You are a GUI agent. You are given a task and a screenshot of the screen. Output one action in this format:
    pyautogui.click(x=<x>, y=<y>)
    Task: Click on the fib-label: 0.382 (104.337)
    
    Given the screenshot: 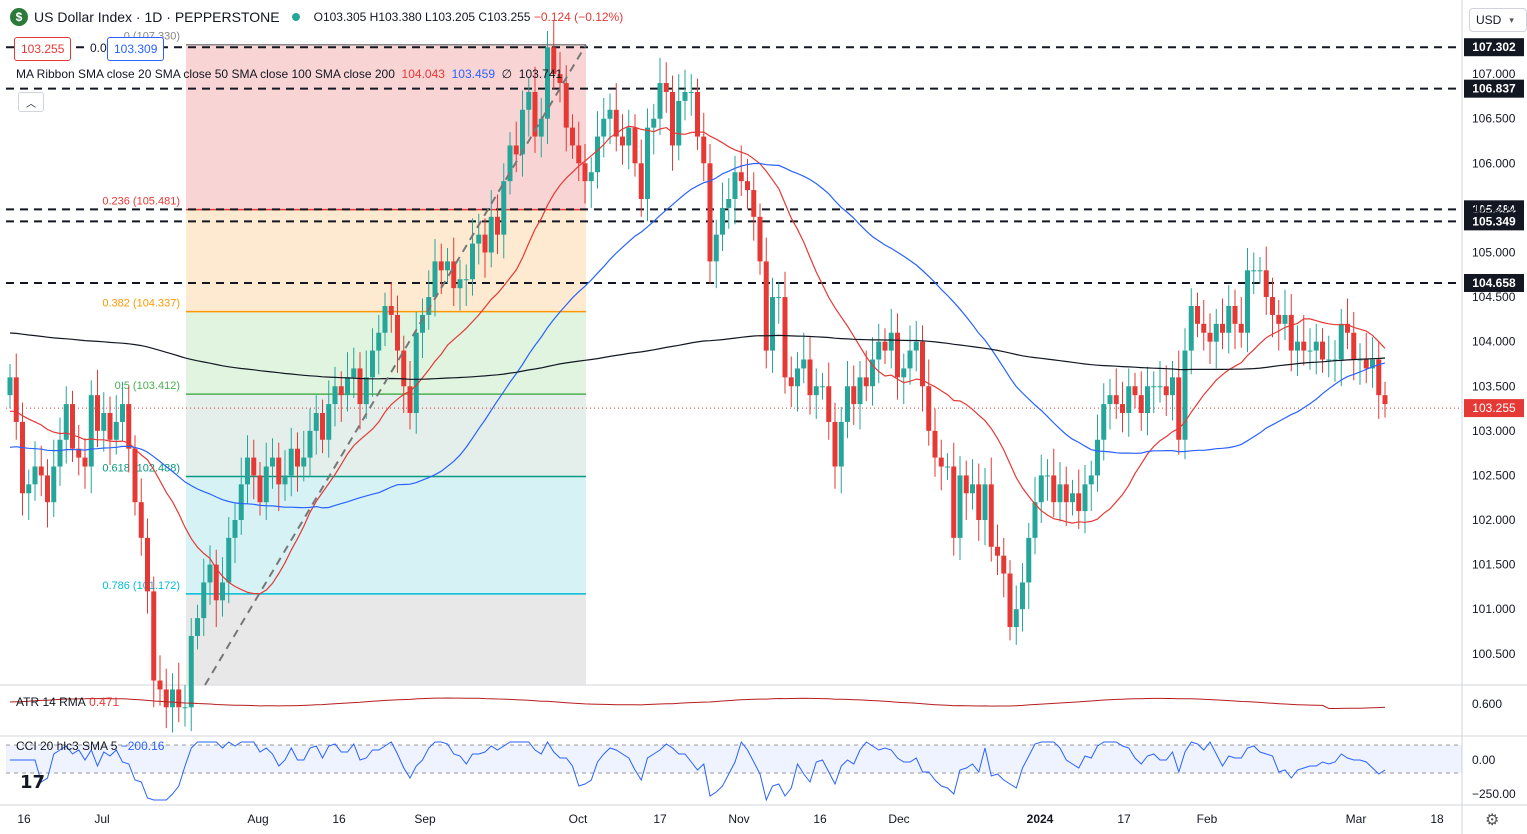 What is the action you would take?
    pyautogui.click(x=141, y=304)
    